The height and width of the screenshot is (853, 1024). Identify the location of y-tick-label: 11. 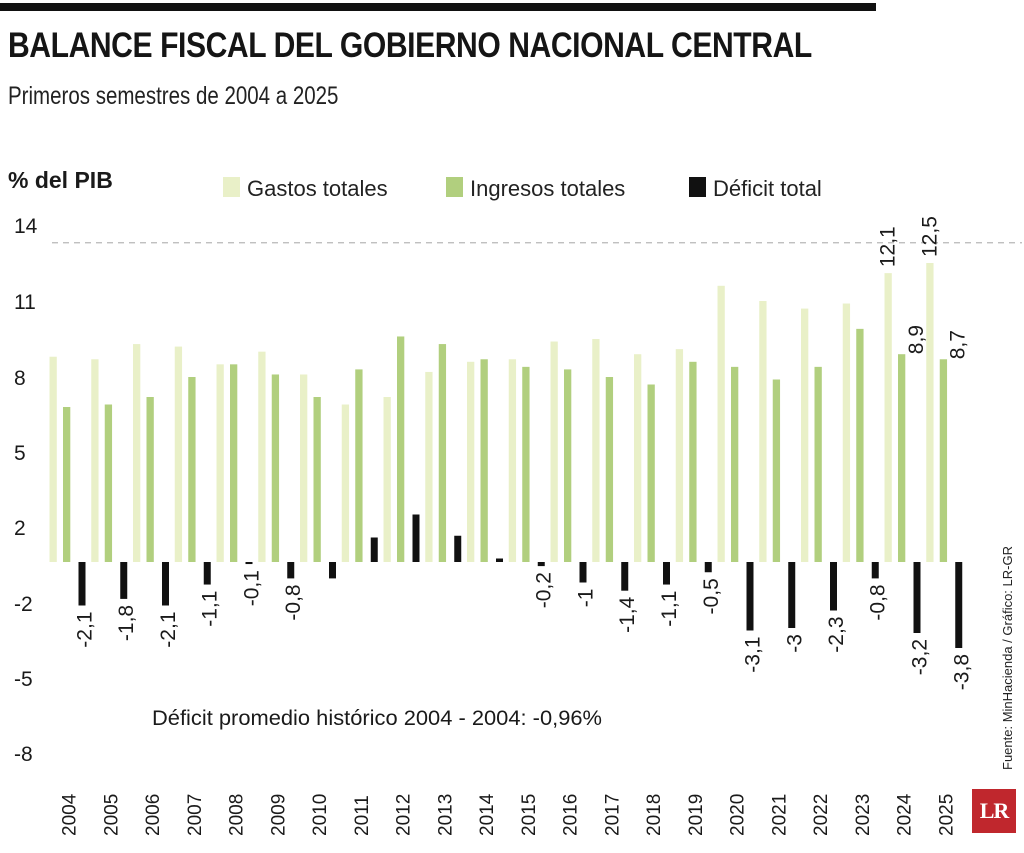
(25, 302).